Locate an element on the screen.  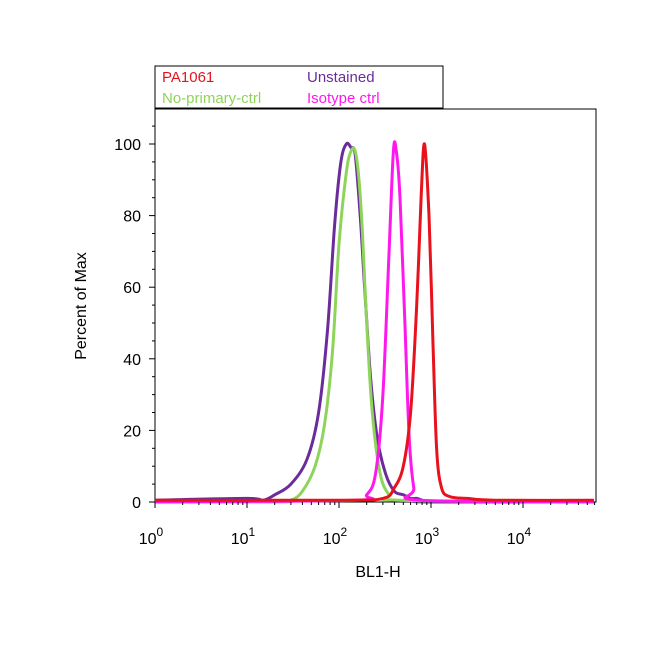
y-tick-label: 80 is located at coordinates (132, 217).